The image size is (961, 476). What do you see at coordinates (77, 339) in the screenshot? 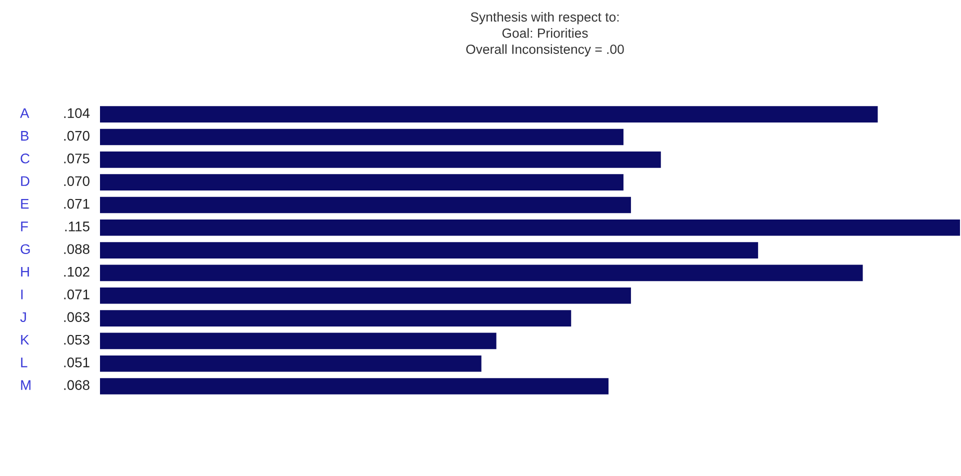
I see `data-label: .053` at bounding box center [77, 339].